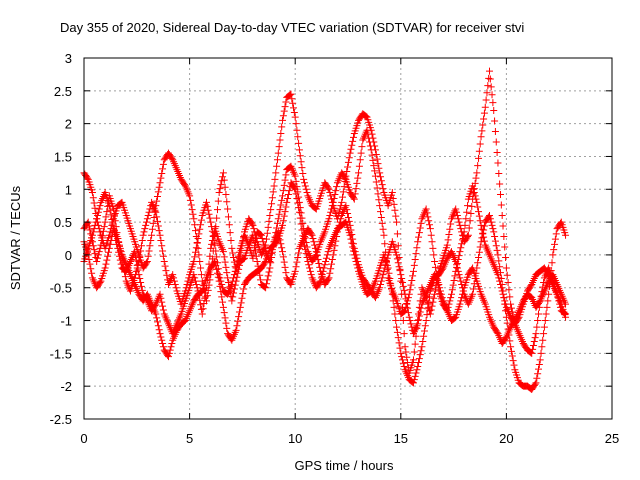 The height and width of the screenshot is (480, 640). Describe the element at coordinates (61, 288) in the screenshot. I see `y-tick-label: -0.5` at that location.